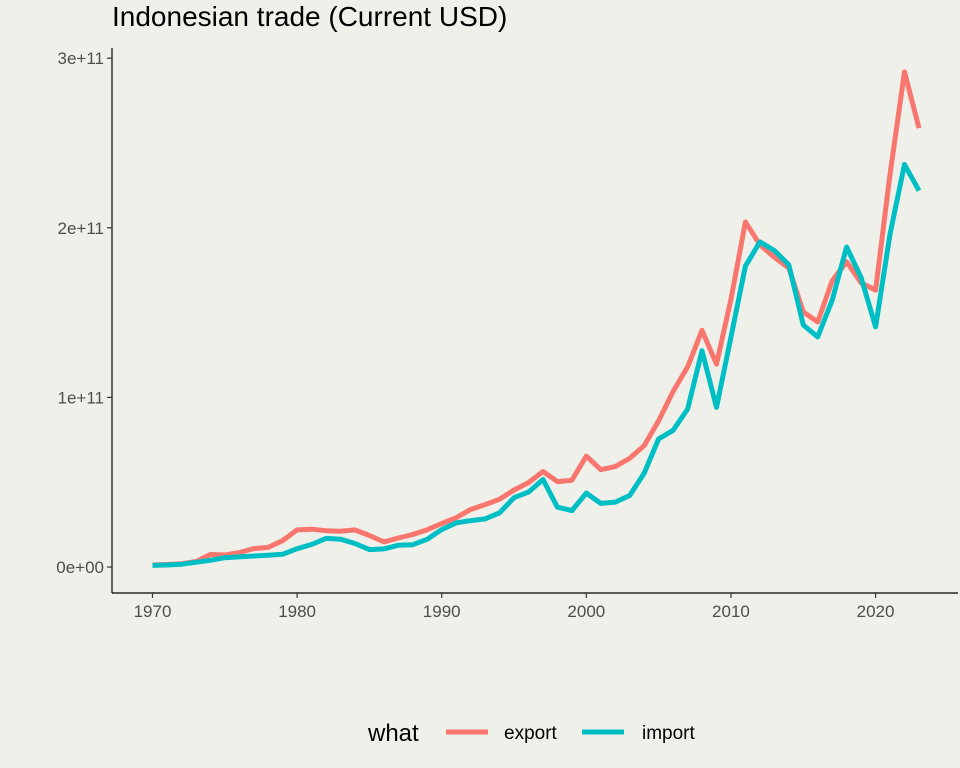 The width and height of the screenshot is (960, 768). What do you see at coordinates (876, 611) in the screenshot?
I see `x-tick-label: 2020` at bounding box center [876, 611].